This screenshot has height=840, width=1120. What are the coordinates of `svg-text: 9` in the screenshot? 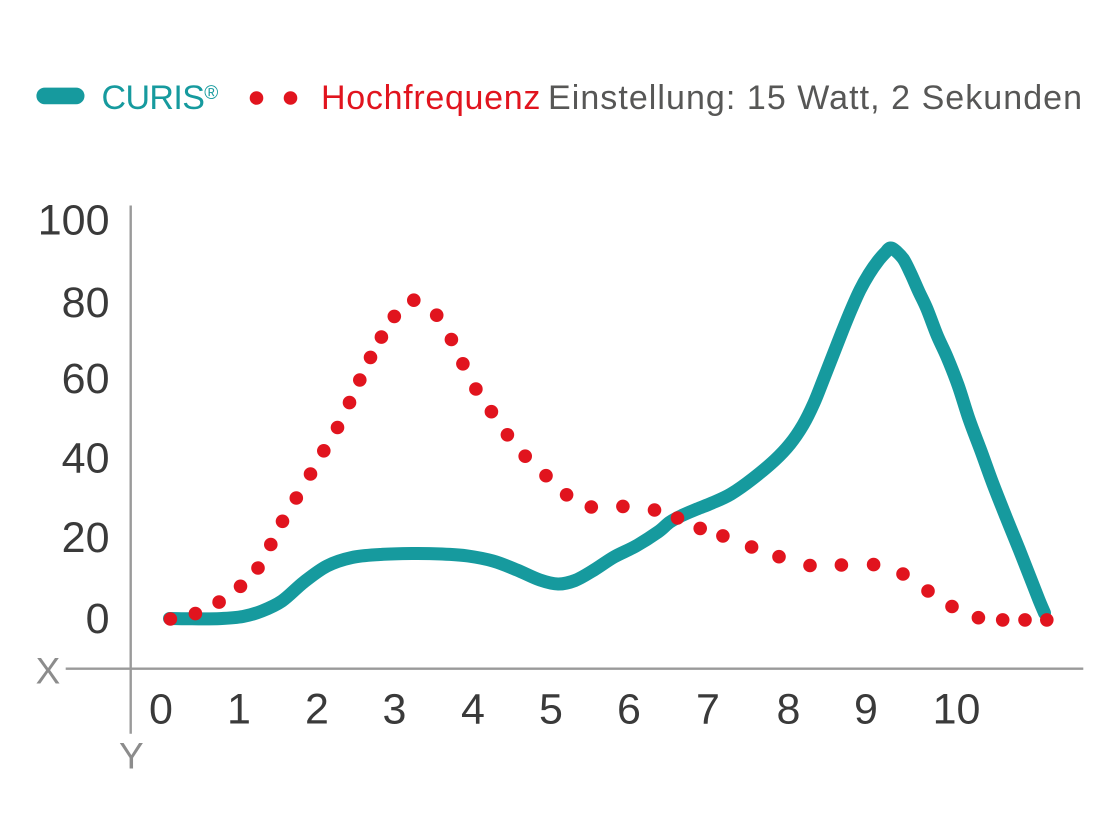 It's located at (866, 709).